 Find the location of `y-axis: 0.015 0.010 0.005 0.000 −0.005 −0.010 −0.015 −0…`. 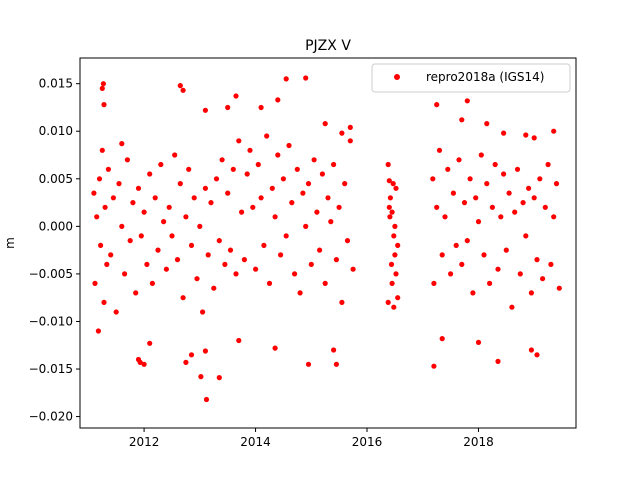

y-axis: 0.015 0.010 0.005 0.000 −0.005 −0.010 −0.015 −0… is located at coordinates (54, 250).